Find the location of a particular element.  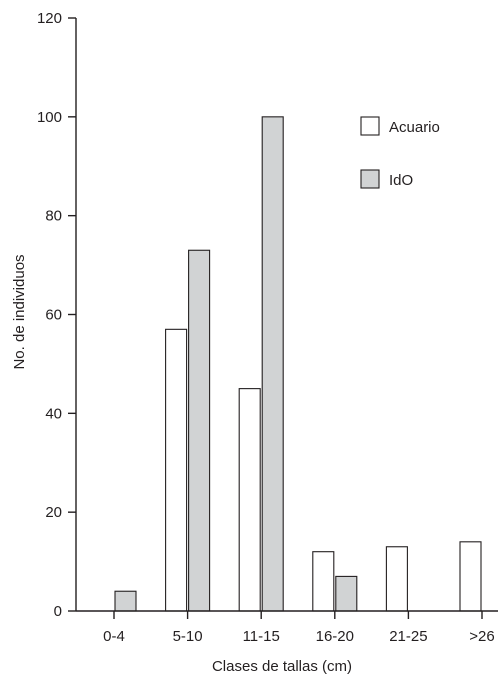

x-tick-label: >26 is located at coordinates (481, 636).